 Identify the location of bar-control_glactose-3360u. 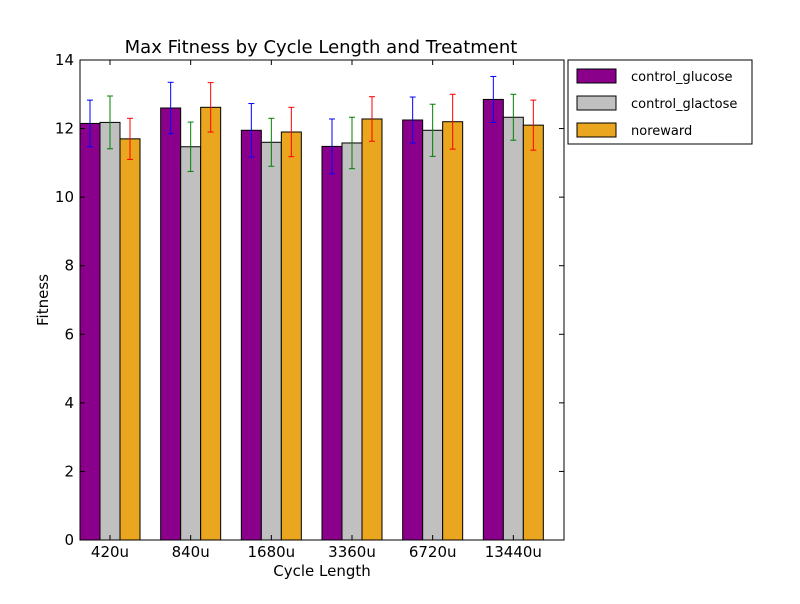
(352, 341).